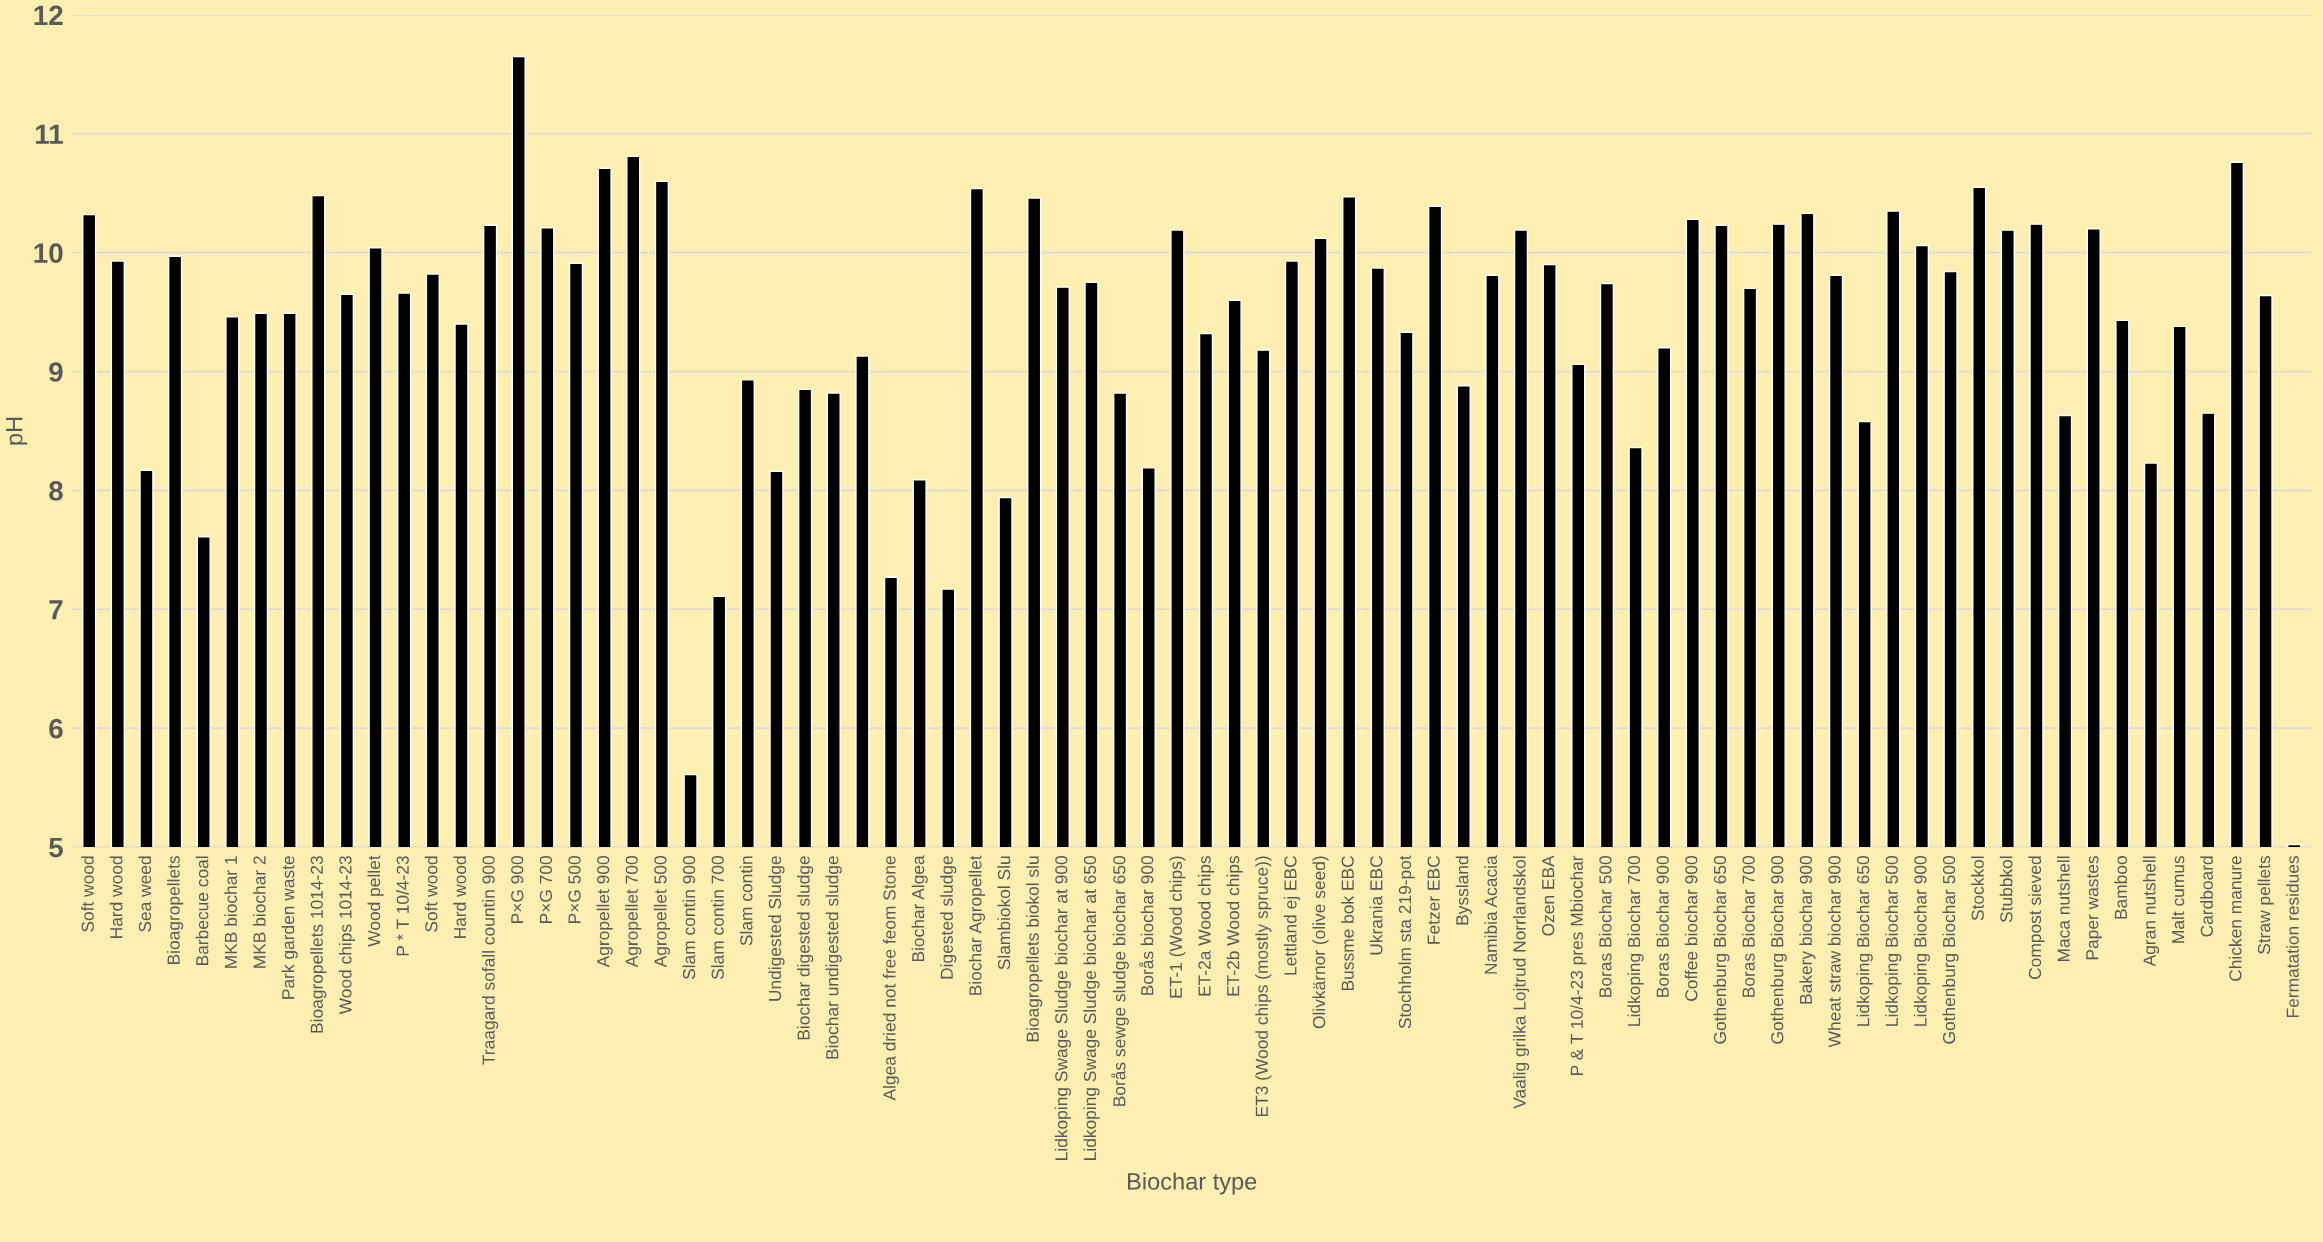  What do you see at coordinates (2094, 908) in the screenshot?
I see `x-tick-label: Paper wastes` at bounding box center [2094, 908].